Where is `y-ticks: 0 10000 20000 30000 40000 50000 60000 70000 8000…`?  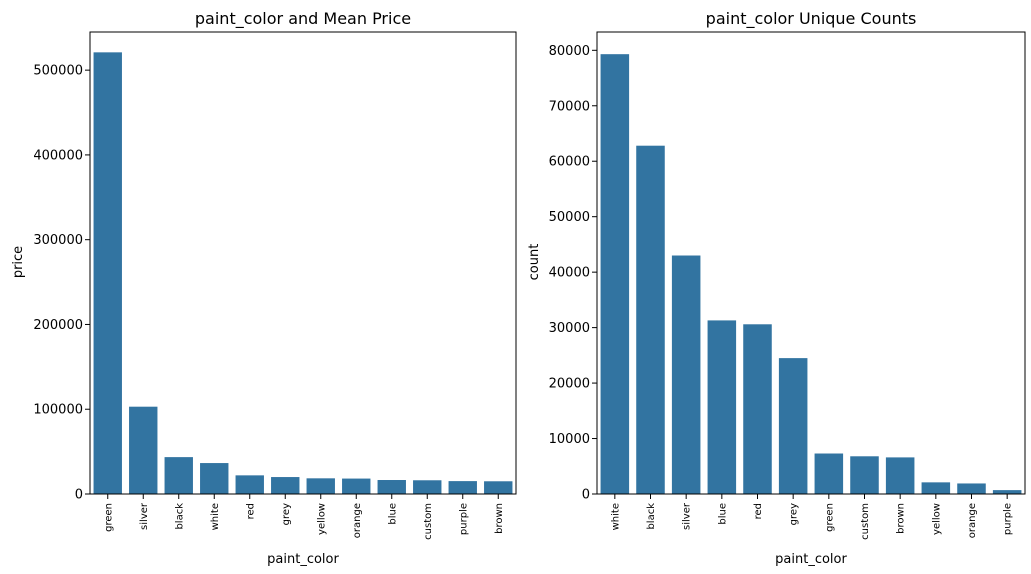
y-ticks: 0 10000 20000 30000 40000 50000 60000 70000 8000… is located at coordinates (573, 273).